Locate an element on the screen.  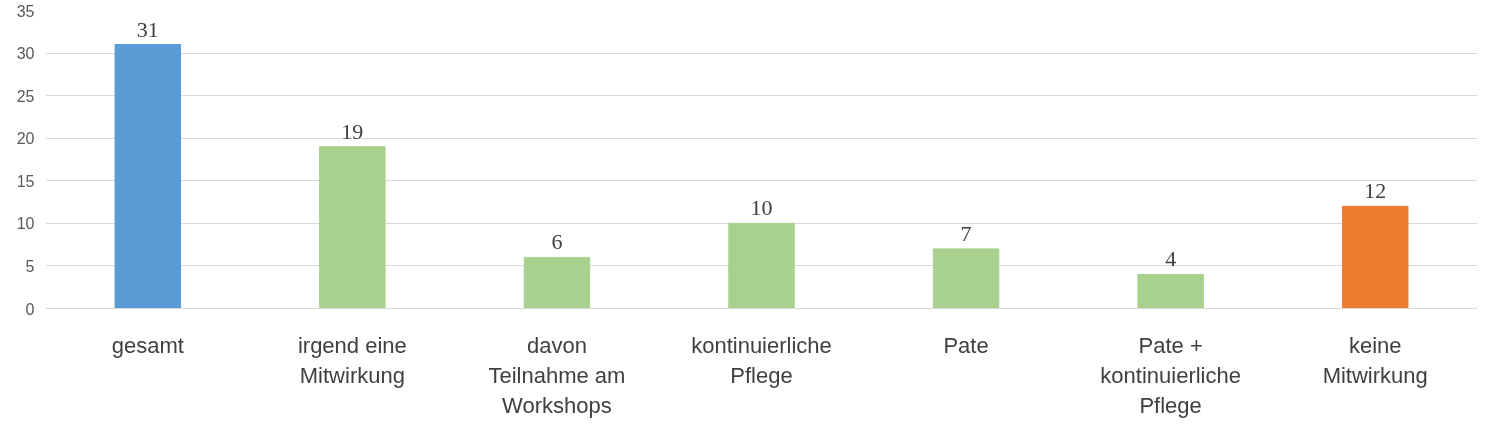
x-tick-label: Pate is located at coordinates (966, 345).